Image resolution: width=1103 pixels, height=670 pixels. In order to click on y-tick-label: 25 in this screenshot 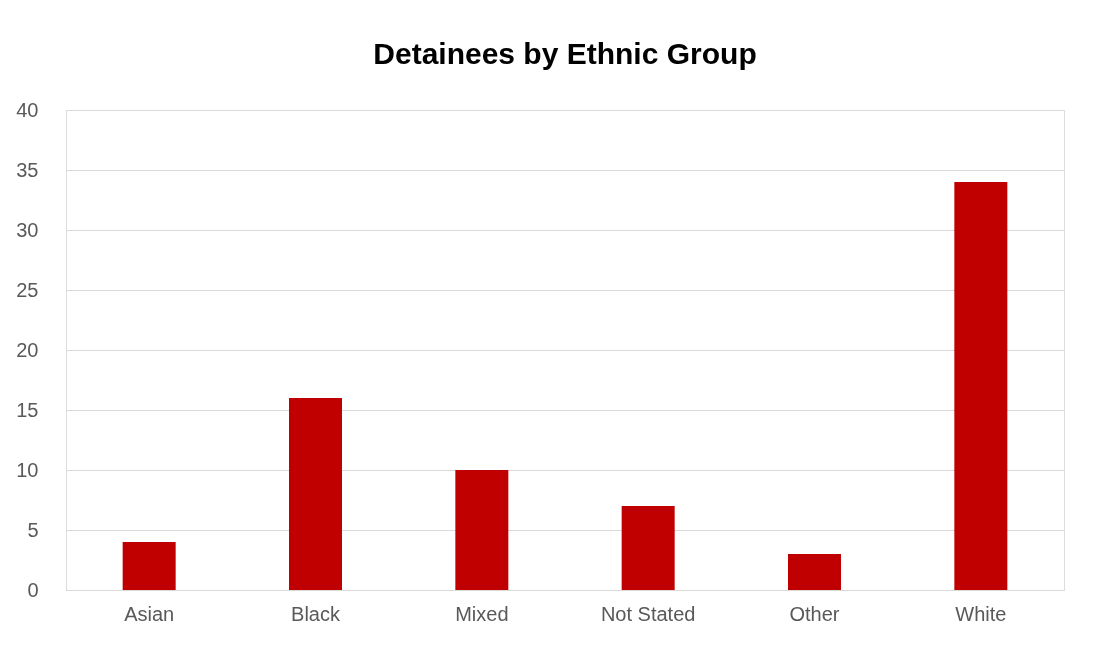, I will do `click(27, 289)`.